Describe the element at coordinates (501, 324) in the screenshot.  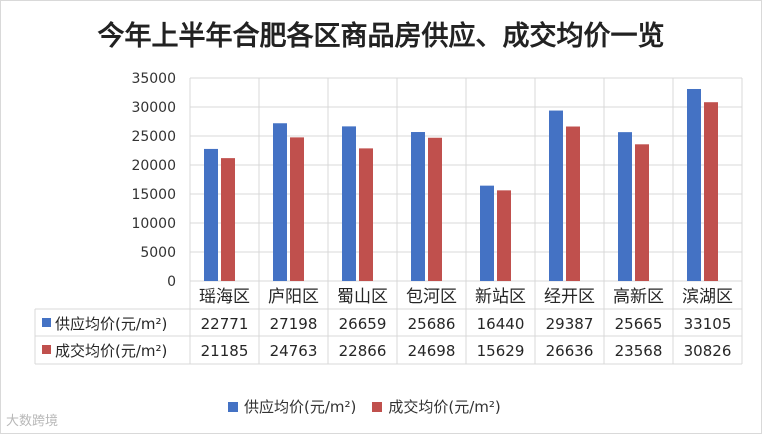
I see `table-value: 16440` at that location.